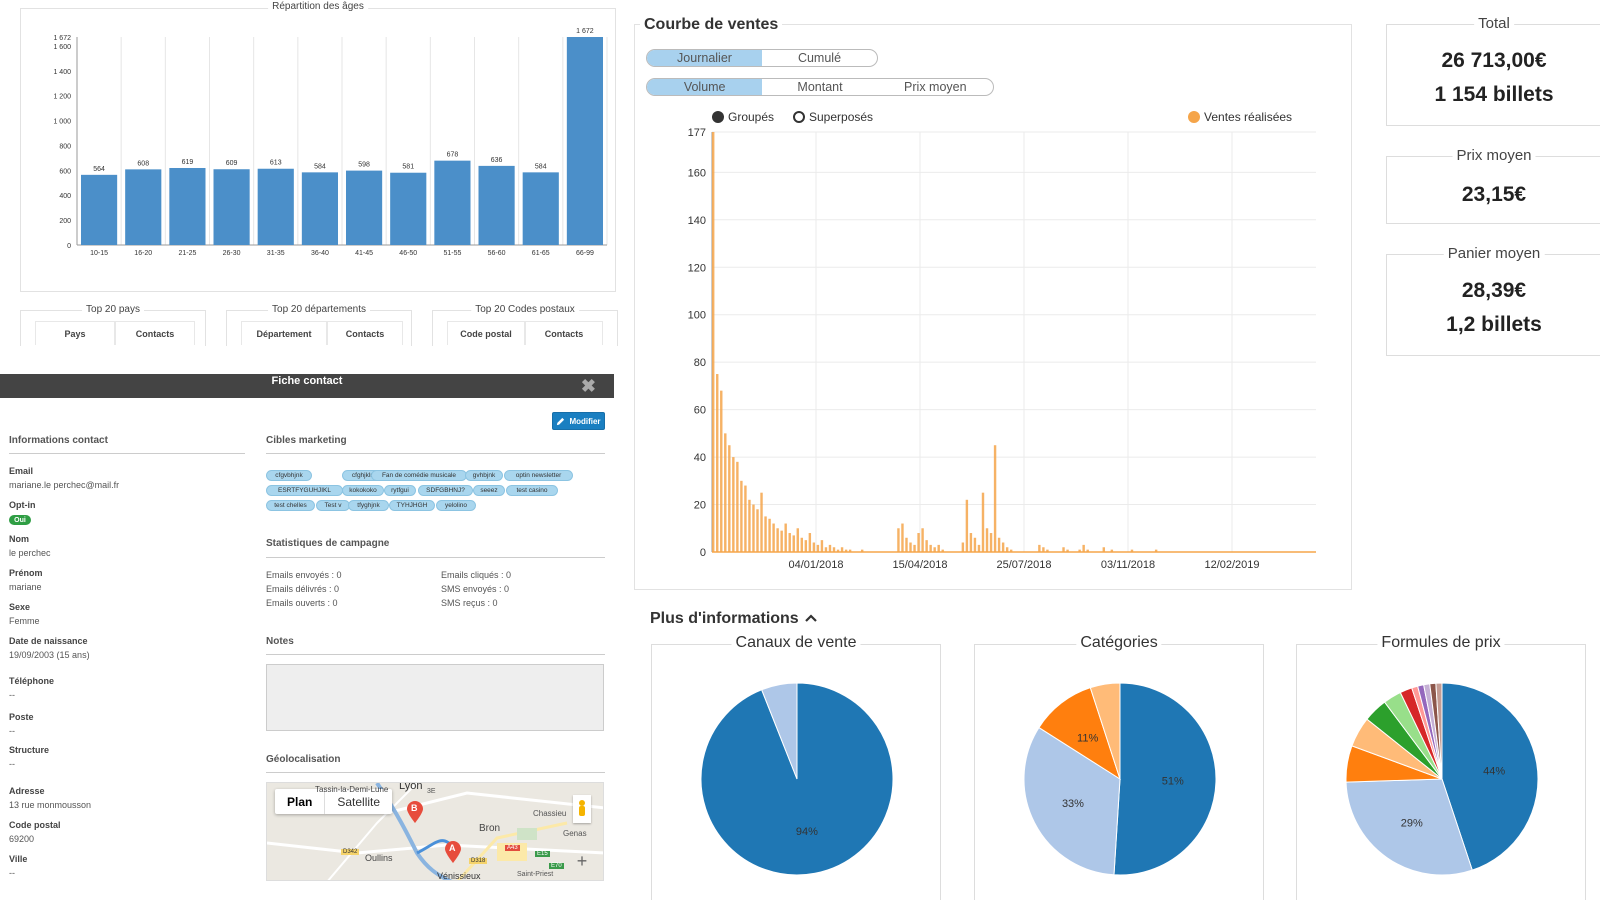 The image size is (1600, 901). What do you see at coordinates (419, 475) in the screenshot?
I see `marketing-tag: Fan de comédie musicale` at bounding box center [419, 475].